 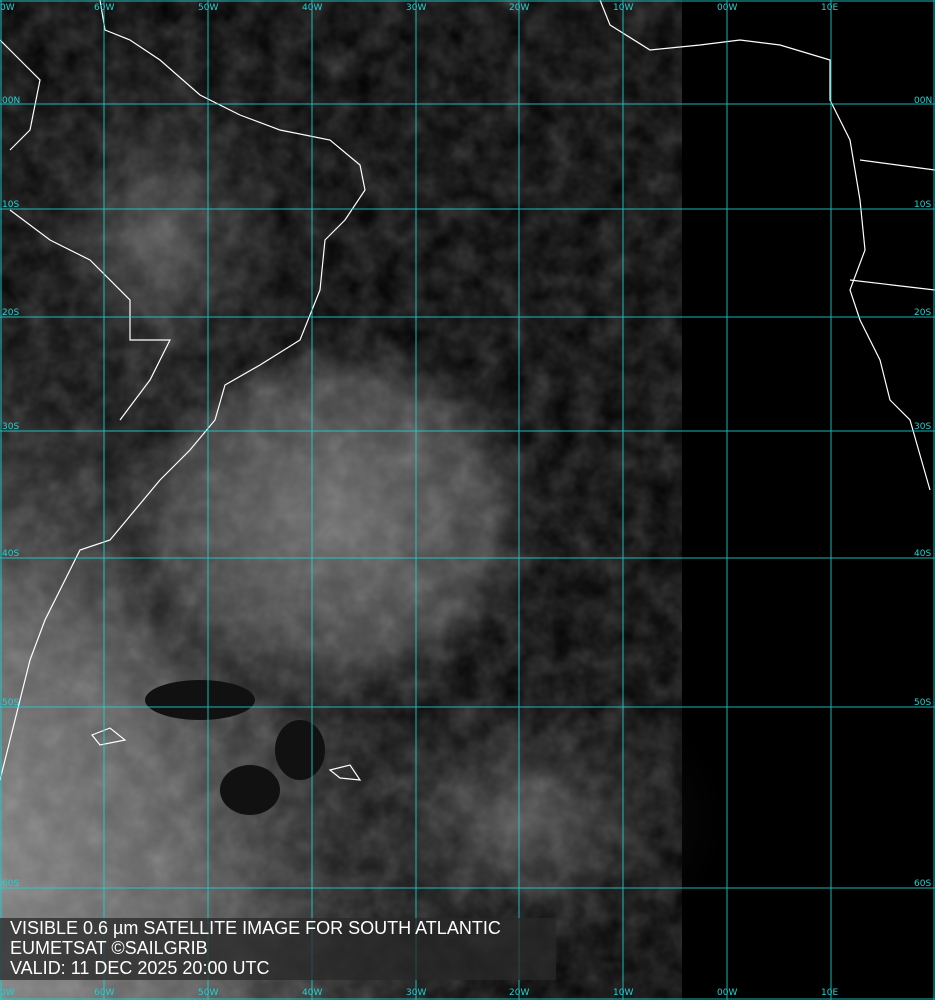 What do you see at coordinates (727, 993) in the screenshot?
I see `lon-label-bottom: 00W` at bounding box center [727, 993].